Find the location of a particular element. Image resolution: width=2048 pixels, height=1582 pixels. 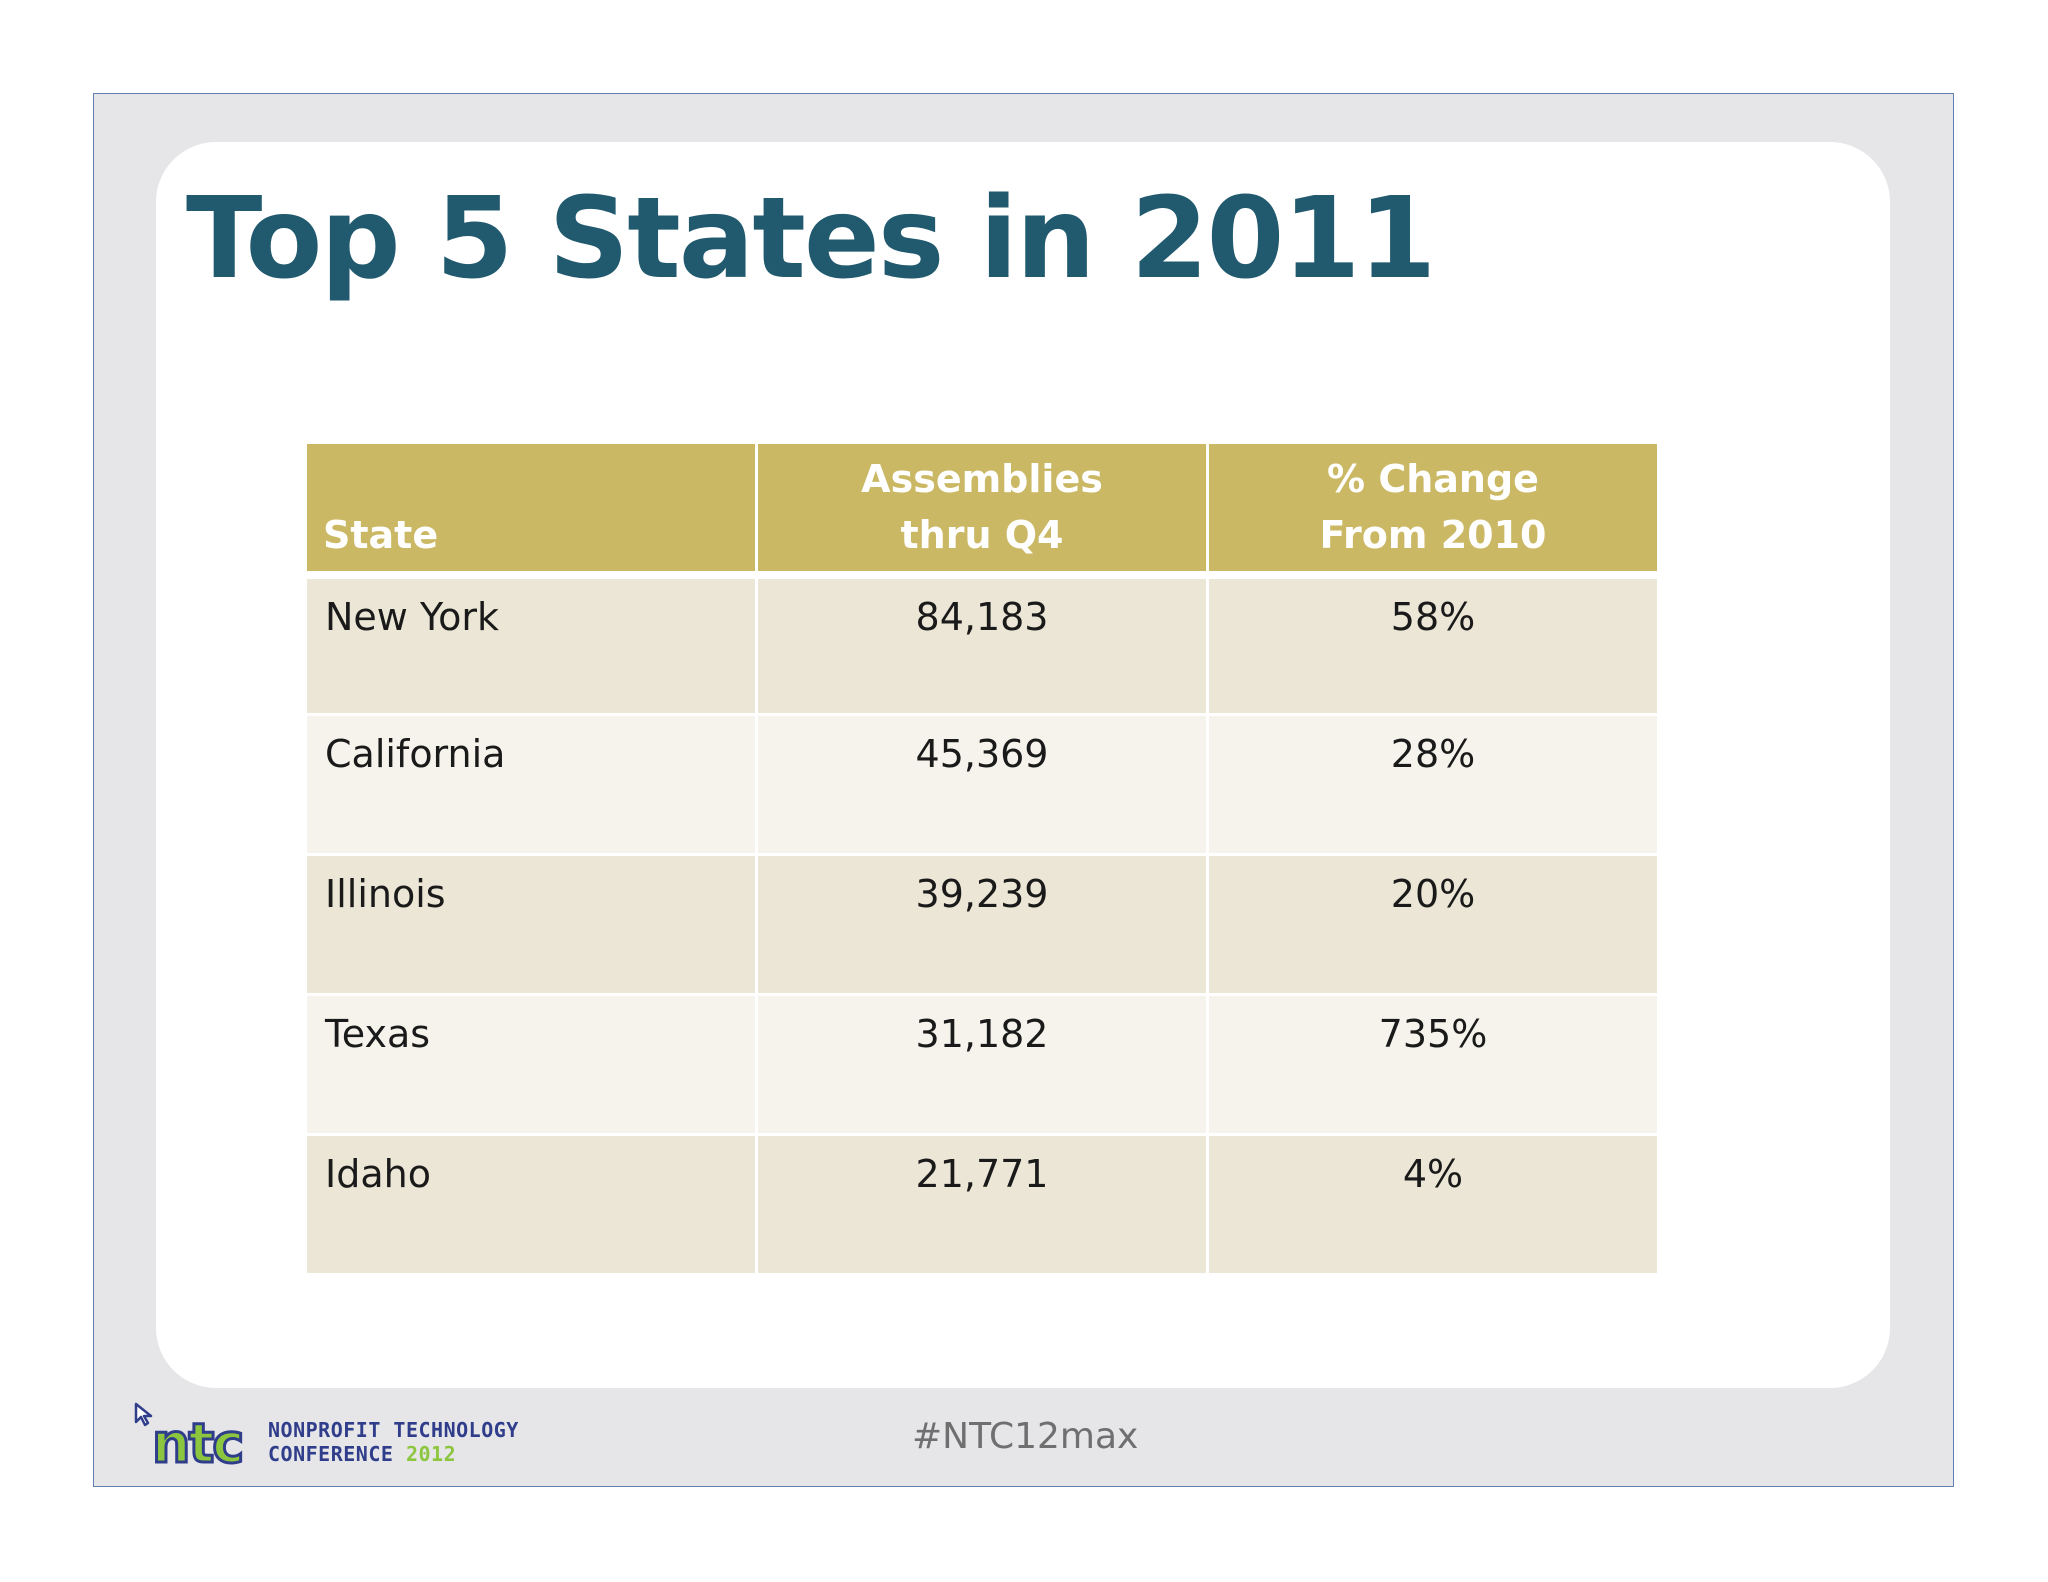

cell-change: 735% is located at coordinates (1433, 1064).